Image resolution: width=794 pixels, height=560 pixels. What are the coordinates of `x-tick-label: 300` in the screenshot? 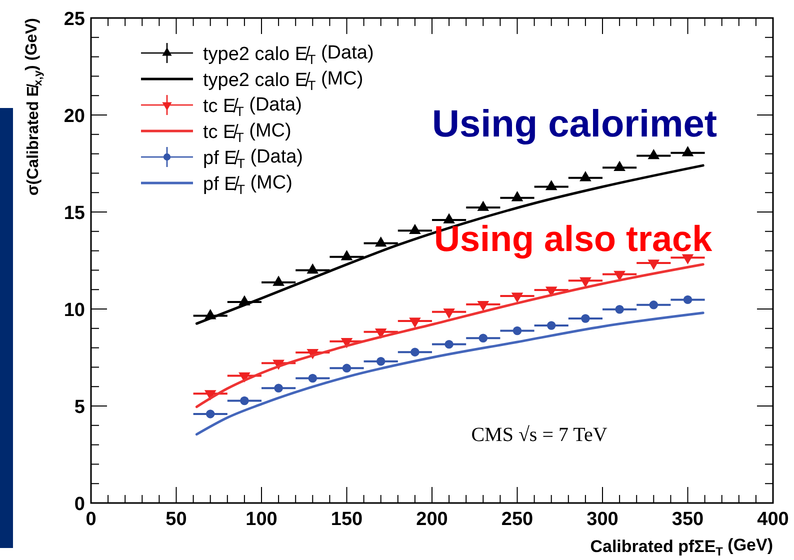 It's located at (602, 519).